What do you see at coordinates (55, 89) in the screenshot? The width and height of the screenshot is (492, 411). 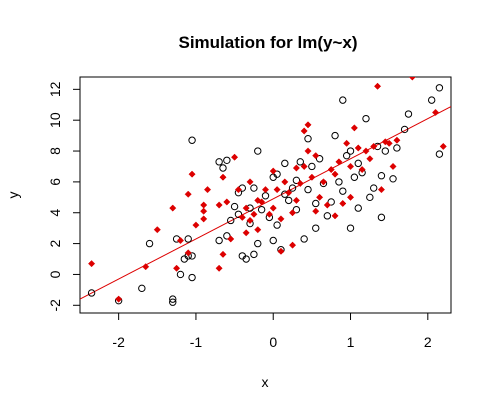 I see `y-tick-label: 12` at bounding box center [55, 89].